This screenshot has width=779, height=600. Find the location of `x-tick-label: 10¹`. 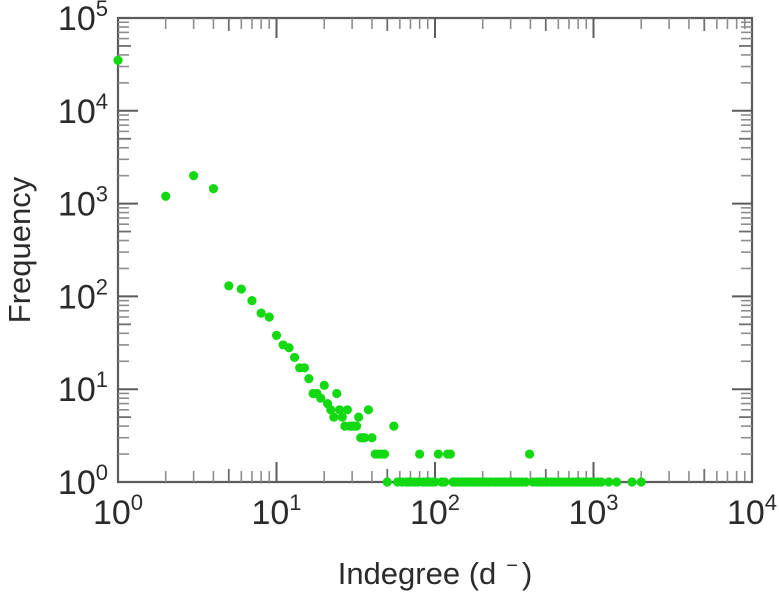

x-tick-label: 10¹ is located at coordinates (276, 511).